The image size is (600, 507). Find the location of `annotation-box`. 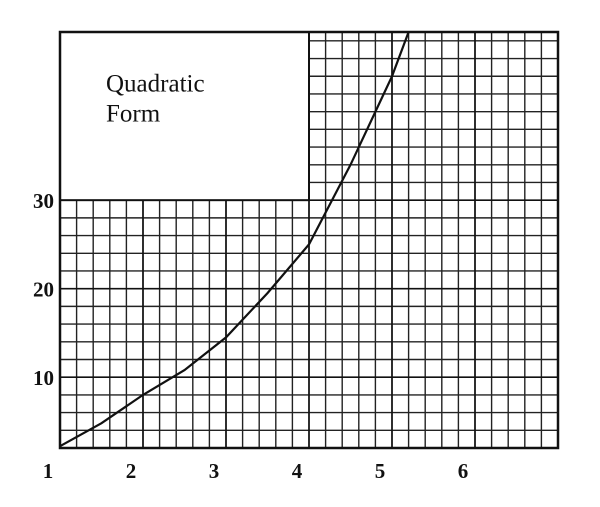

annotation-box is located at coordinates (184, 116).